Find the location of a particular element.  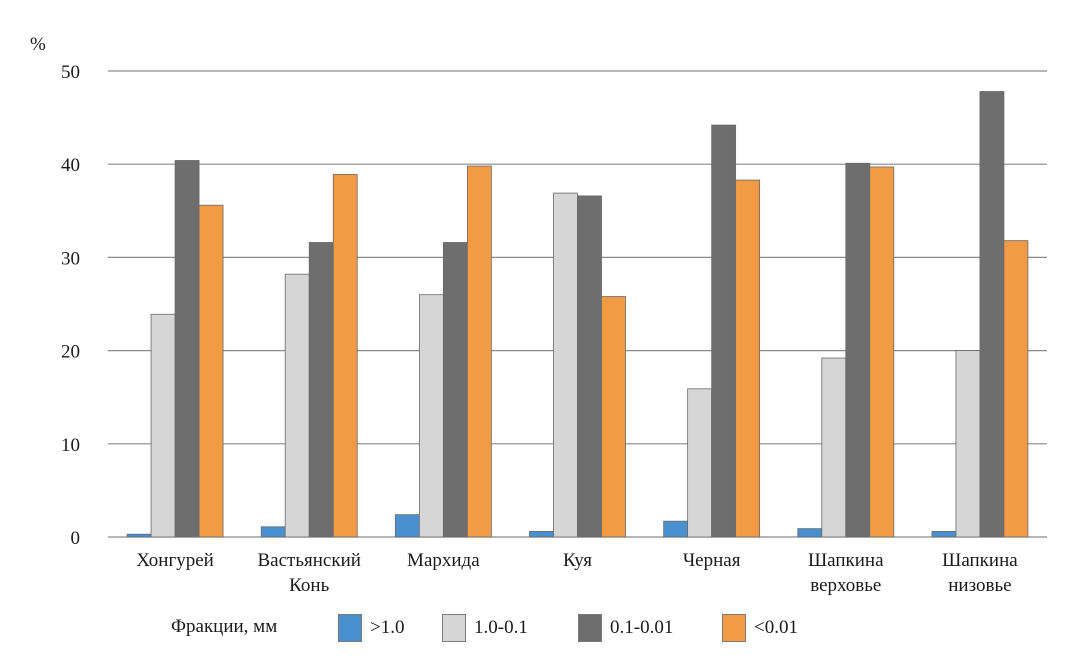

y-tick-label: 50 is located at coordinates (70, 72).